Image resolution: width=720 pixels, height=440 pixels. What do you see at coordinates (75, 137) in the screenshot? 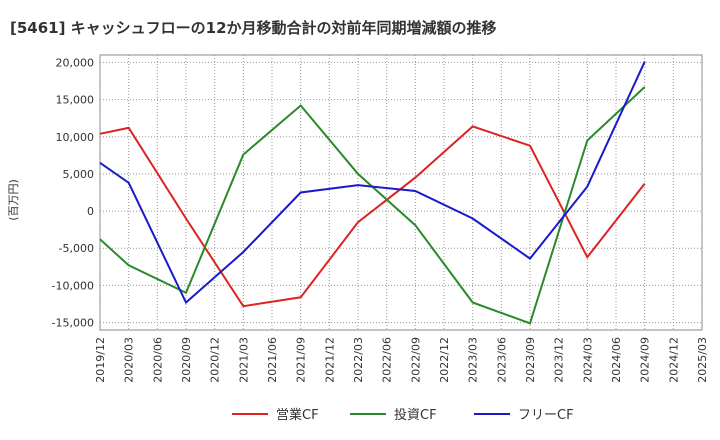
I see `y-tick-label: 10,000` at bounding box center [75, 137].